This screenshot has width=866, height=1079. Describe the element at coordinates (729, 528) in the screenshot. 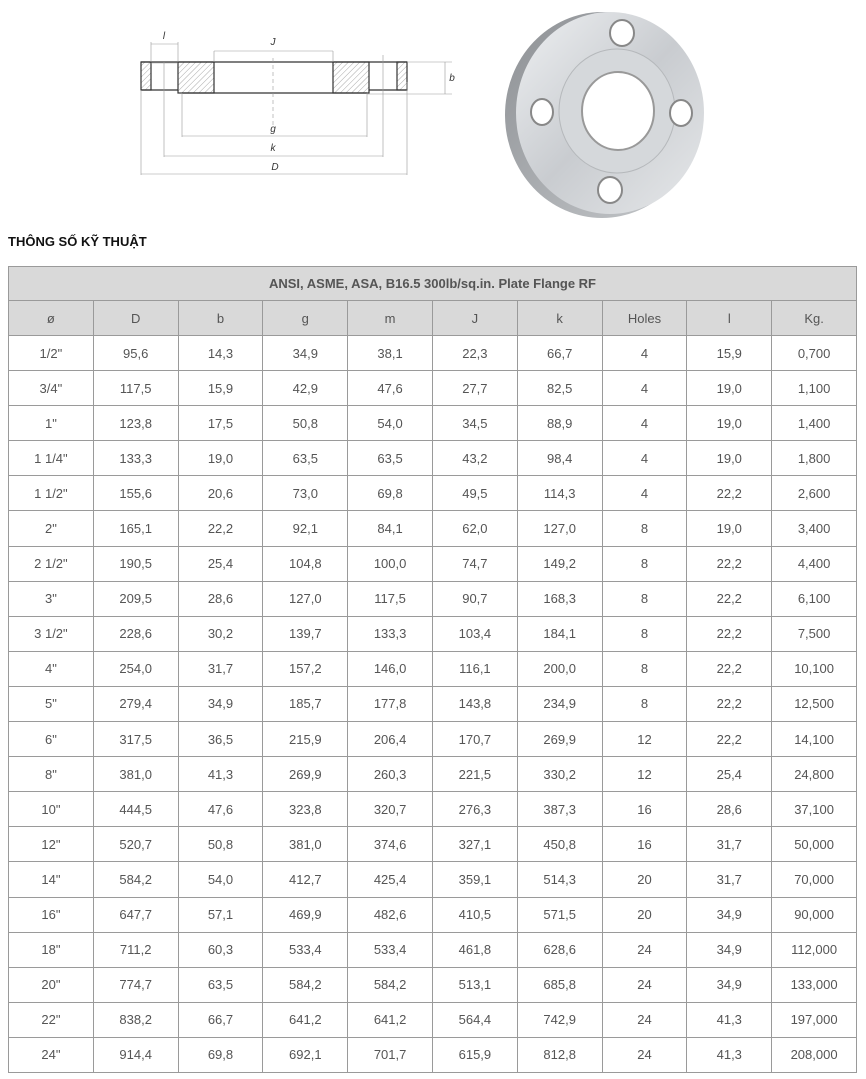

I see `table-cell: 19,0` at that location.